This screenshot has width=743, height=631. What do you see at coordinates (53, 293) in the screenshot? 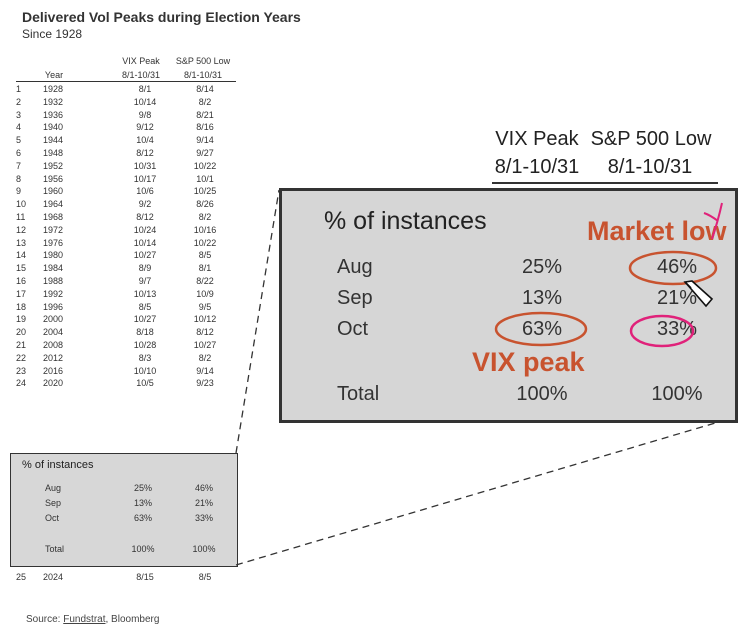
I see `row-year: 1992` at bounding box center [53, 293].